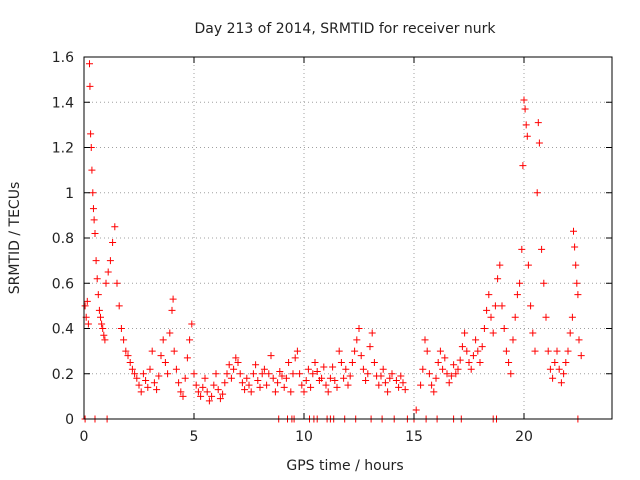  What do you see at coordinates (69, 194) in the screenshot?
I see `y-tick-label: 1` at bounding box center [69, 194].